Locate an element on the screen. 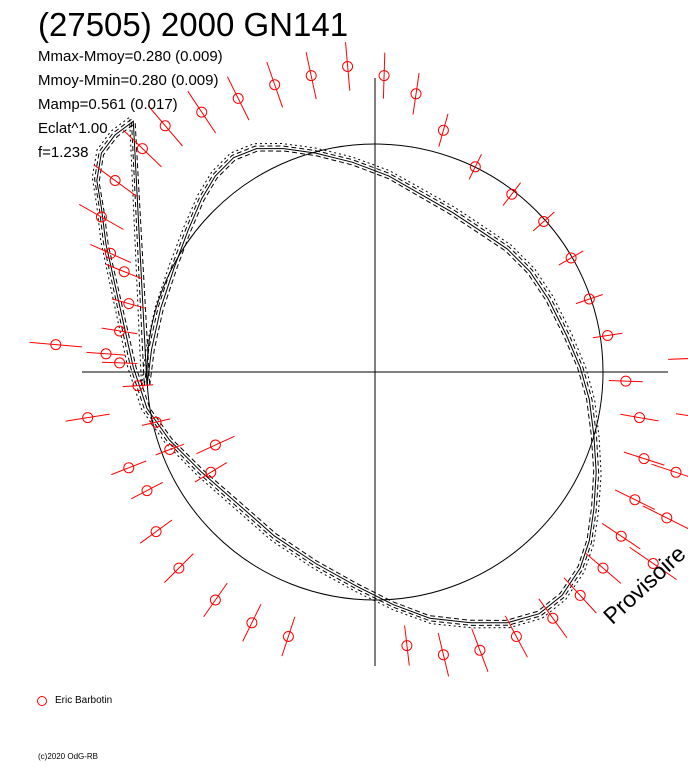 The width and height of the screenshot is (688, 768). stat-mmax-mmoy: Mmax-Mmoy=0.280 (0.009) is located at coordinates (130, 56).